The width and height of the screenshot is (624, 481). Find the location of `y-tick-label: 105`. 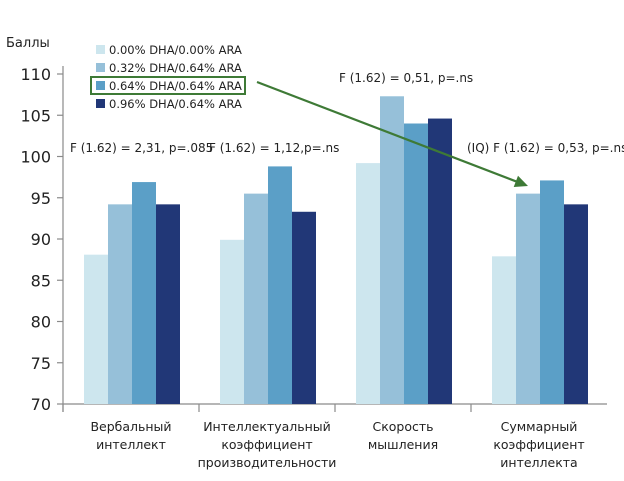

y-tick-label: 105 is located at coordinates (35, 115).